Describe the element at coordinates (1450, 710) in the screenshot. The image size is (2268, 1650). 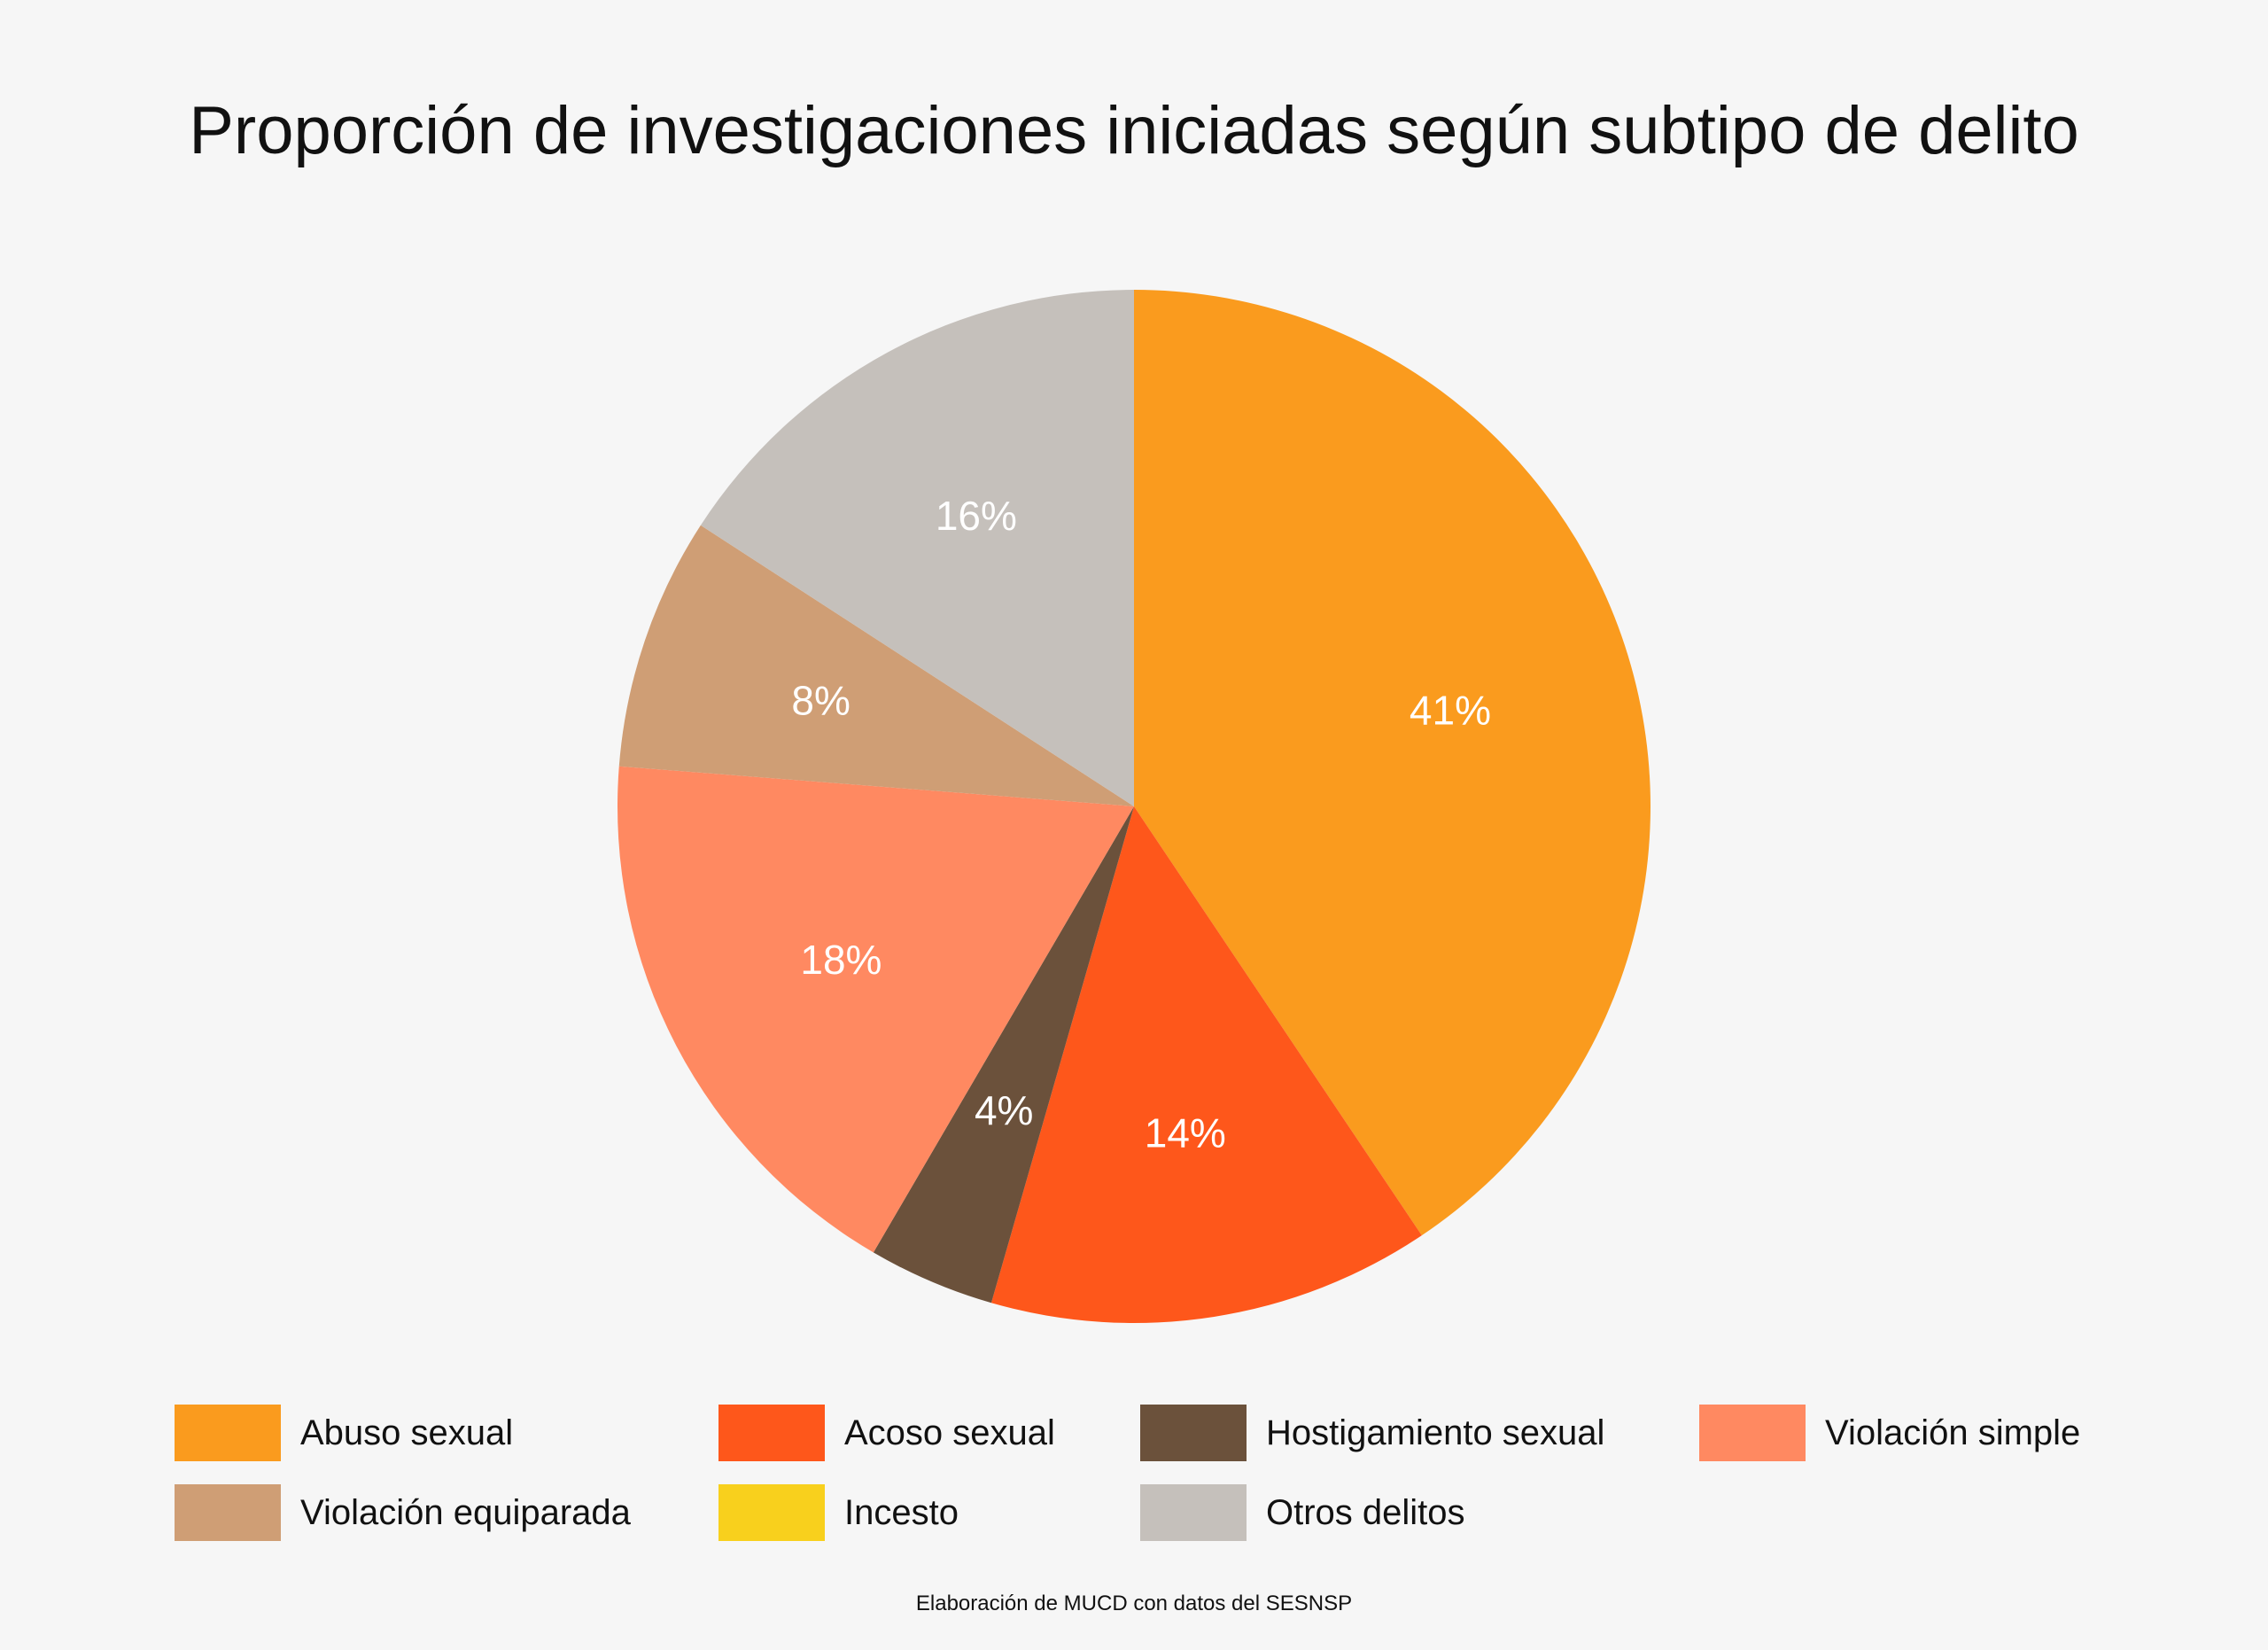
I see `slice-label-abuso-sexual: 41%` at that location.